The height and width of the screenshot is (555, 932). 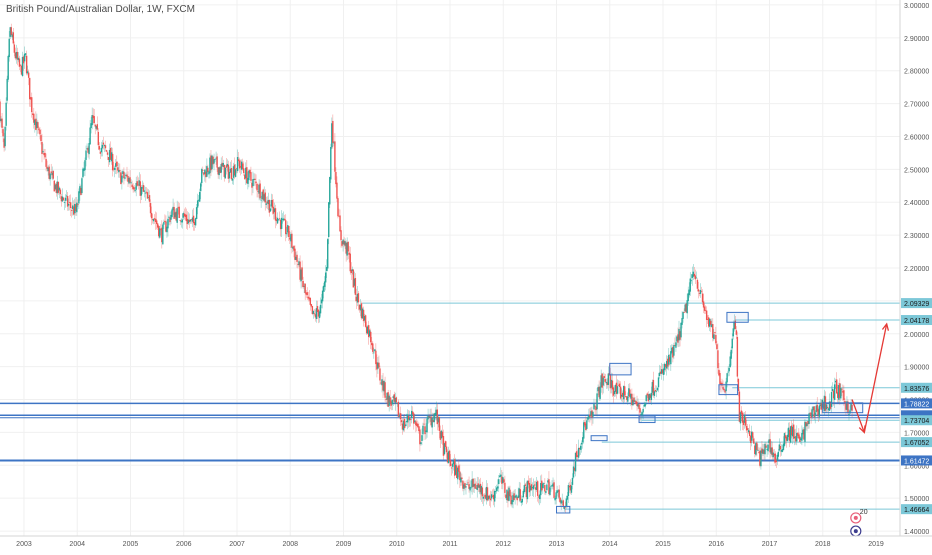 What do you see at coordinates (916, 72) in the screenshot?
I see `y-tick-label: 2.80000` at bounding box center [916, 72].